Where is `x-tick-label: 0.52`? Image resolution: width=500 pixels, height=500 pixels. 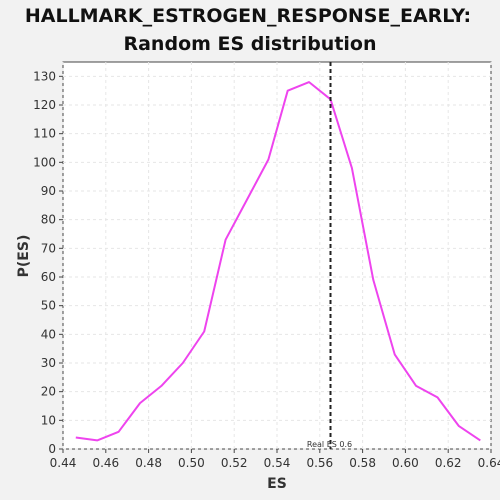 x-tick-label: 0.52 is located at coordinates (234, 463).